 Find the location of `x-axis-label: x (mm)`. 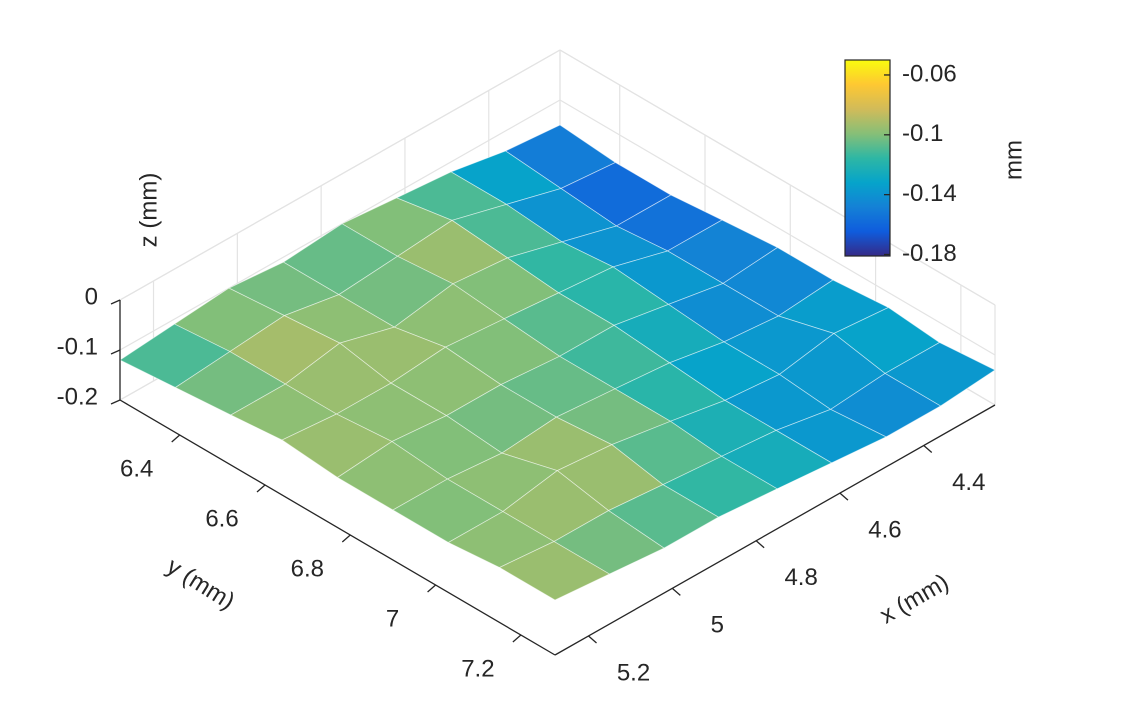

x-axis-label: x (mm) is located at coordinates (914, 599).